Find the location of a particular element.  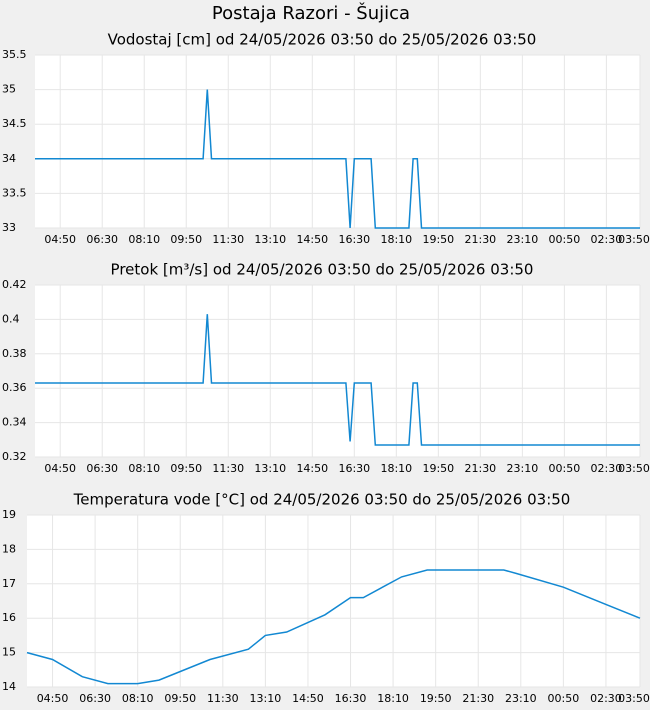

page-title: Postaja Razori - Šujica is located at coordinates (311, 13).